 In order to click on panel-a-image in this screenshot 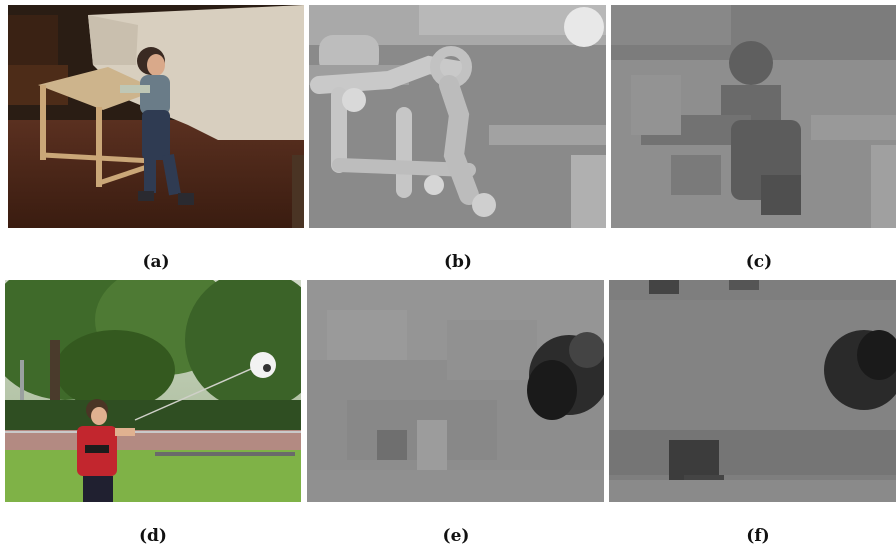, I will do `click(156, 116)`.